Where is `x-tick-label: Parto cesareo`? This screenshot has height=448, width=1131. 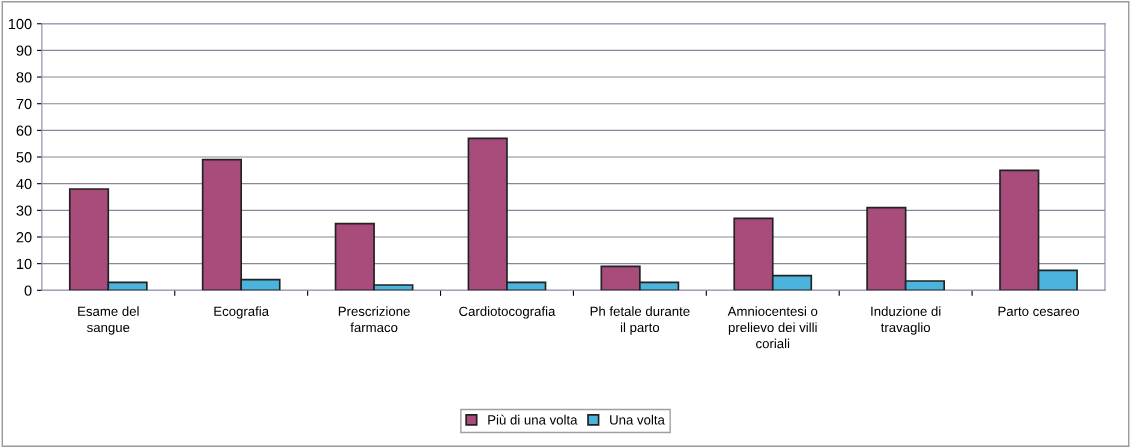
x-tick-label: Parto cesareo is located at coordinates (1039, 311).